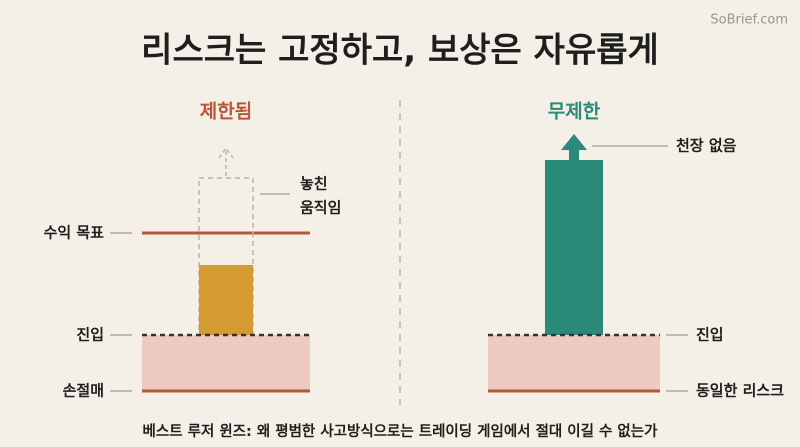 The height and width of the screenshot is (447, 800). Describe the element at coordinates (320, 208) in the screenshot. I see `missed-label: 움직임` at that location.